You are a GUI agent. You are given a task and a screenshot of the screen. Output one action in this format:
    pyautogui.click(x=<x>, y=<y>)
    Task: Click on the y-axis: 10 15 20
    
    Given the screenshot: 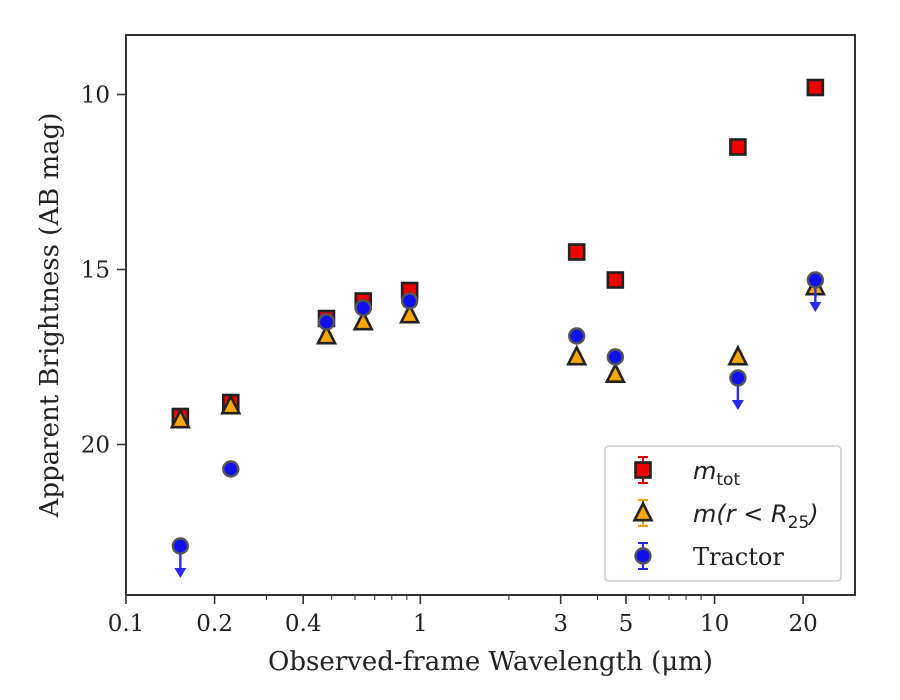 What is the action you would take?
    pyautogui.click(x=103, y=271)
    